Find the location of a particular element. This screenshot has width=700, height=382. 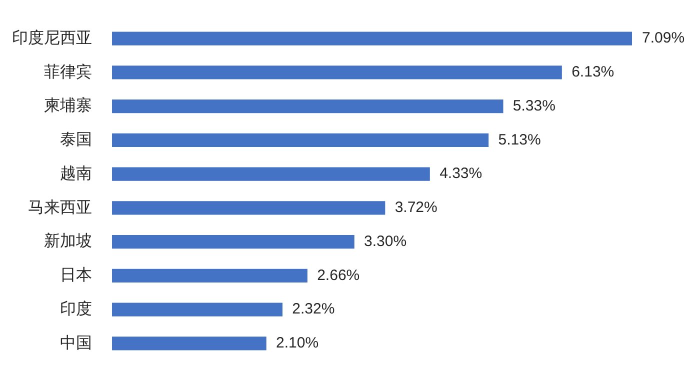

data-label: 7.09% is located at coordinates (663, 38).